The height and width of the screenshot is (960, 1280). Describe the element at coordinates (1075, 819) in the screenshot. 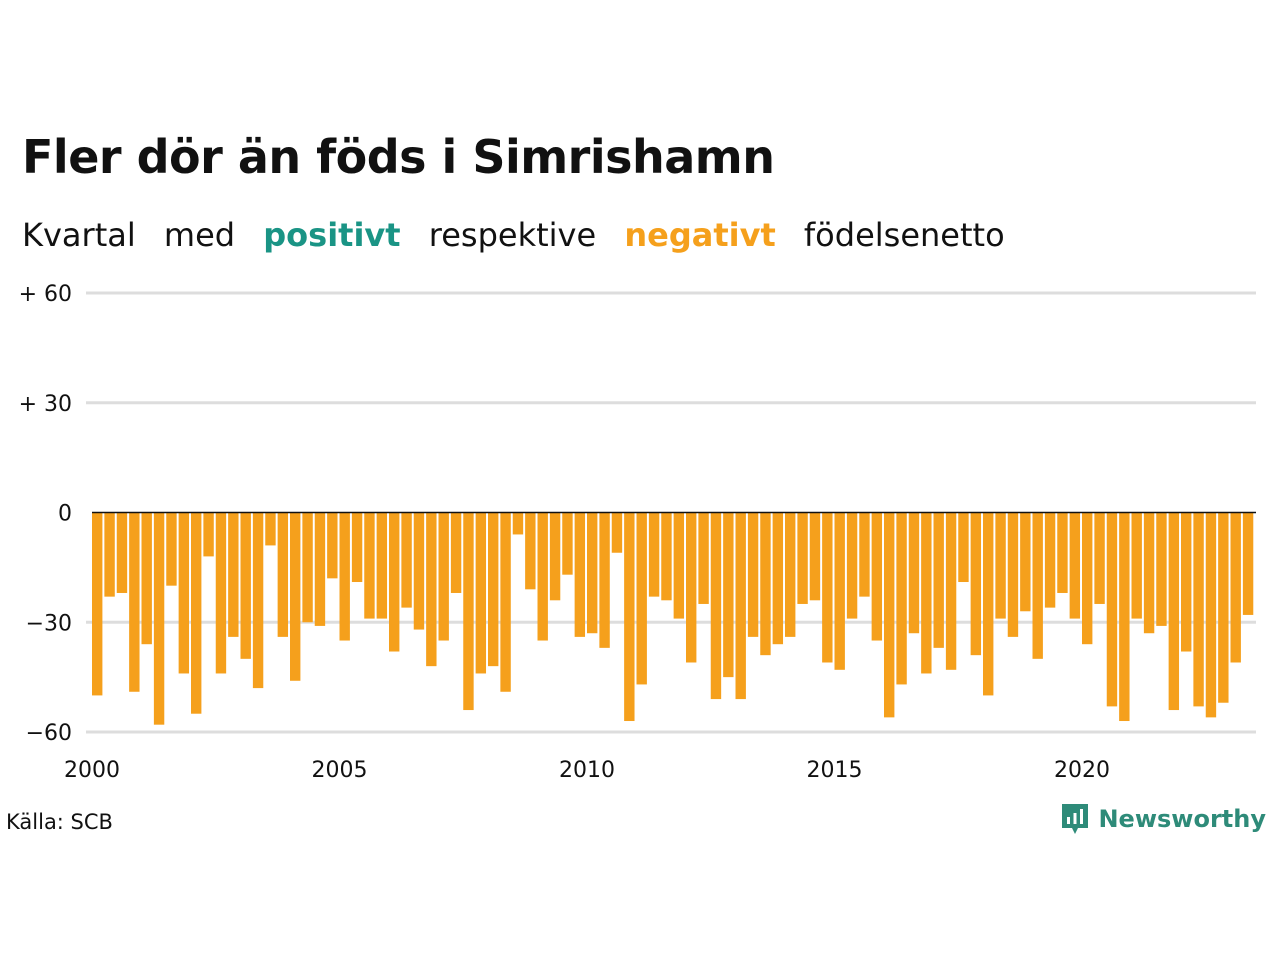

I see `newsworthy-logo-icon` at that location.